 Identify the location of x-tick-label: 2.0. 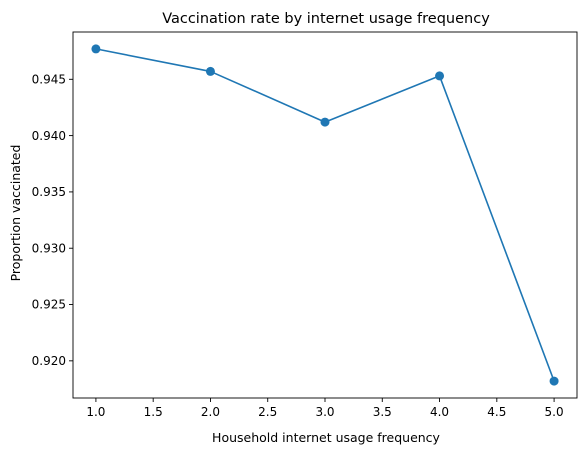
(210, 412).